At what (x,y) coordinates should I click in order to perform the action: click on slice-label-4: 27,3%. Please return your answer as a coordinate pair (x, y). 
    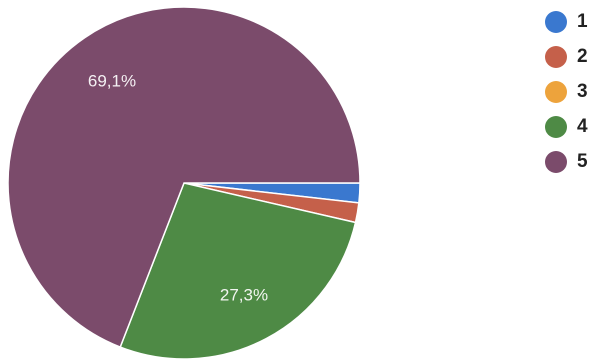
    Looking at the image, I should click on (244, 294).